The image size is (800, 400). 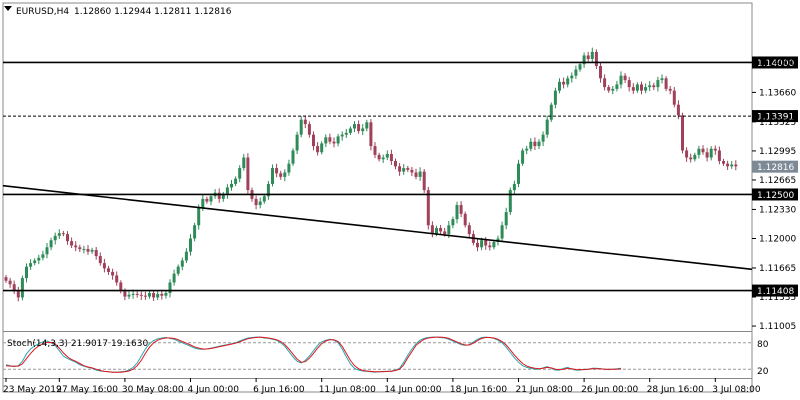 What do you see at coordinates (478, 390) in the screenshot?
I see `x-tick-label: 18 Jun 16:00` at bounding box center [478, 390].